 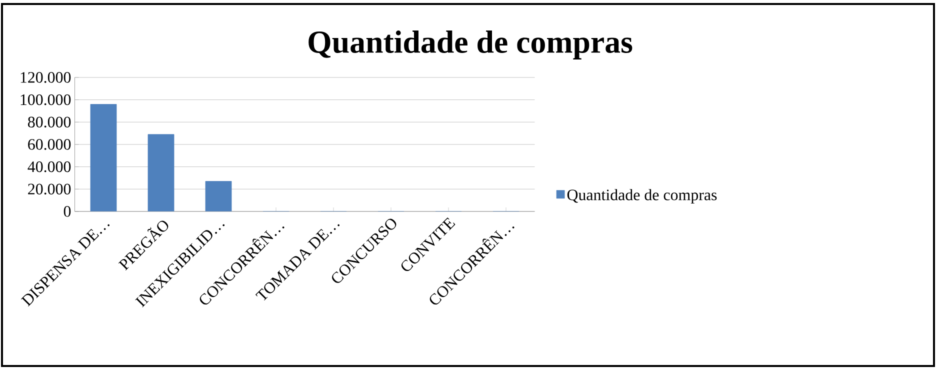 I want to click on y-tick-label: 60.000, so click(x=49, y=144).